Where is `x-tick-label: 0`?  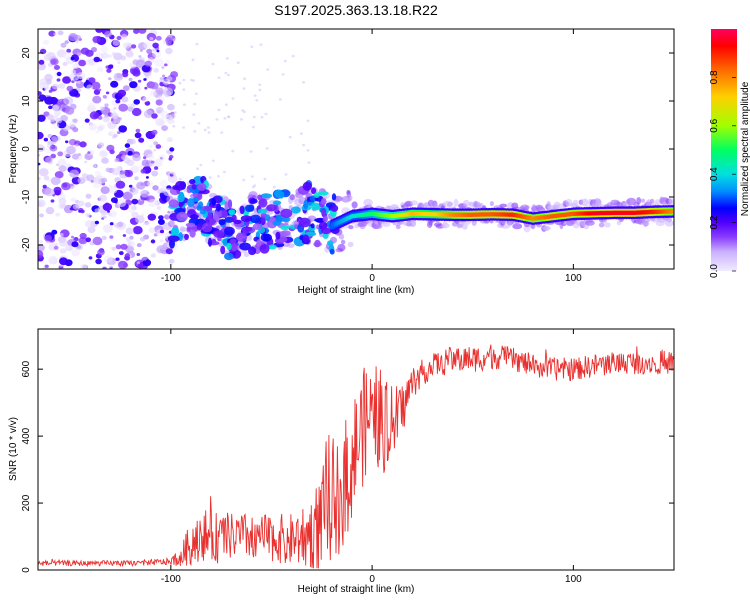 x-tick-label: 0 is located at coordinates (372, 278).